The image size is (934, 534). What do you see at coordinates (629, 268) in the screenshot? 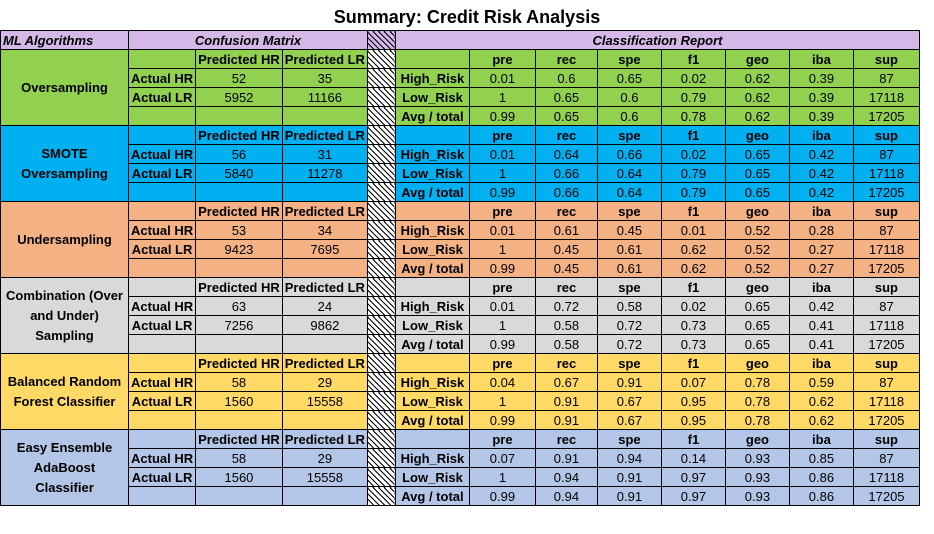
I see `report-value-cell: 0.61` at bounding box center [629, 268].